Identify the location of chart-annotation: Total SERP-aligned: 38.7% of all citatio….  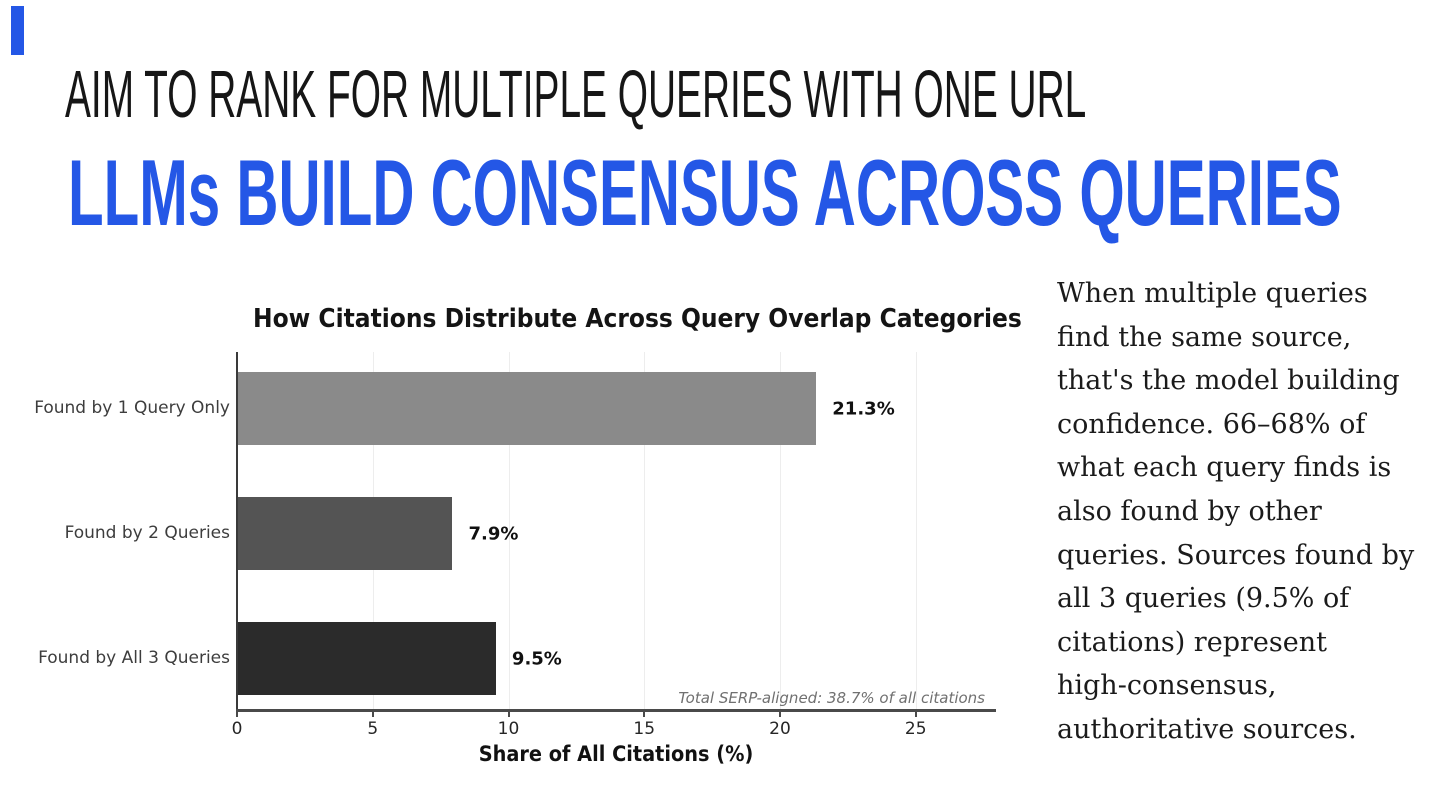
(831, 698).